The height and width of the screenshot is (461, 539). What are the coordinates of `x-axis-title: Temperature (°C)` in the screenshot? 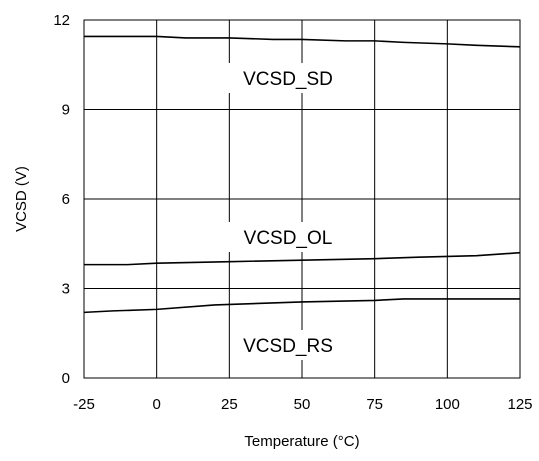 It's located at (301, 441).